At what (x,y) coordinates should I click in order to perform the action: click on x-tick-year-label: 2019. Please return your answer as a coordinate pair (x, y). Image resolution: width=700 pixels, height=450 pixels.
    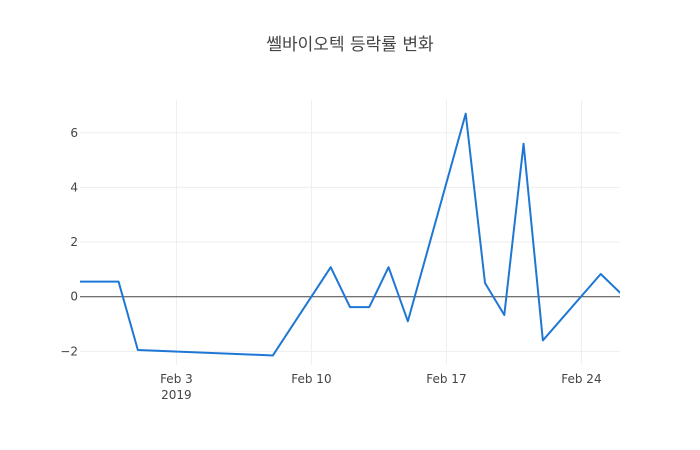
    Looking at the image, I should click on (176, 395).